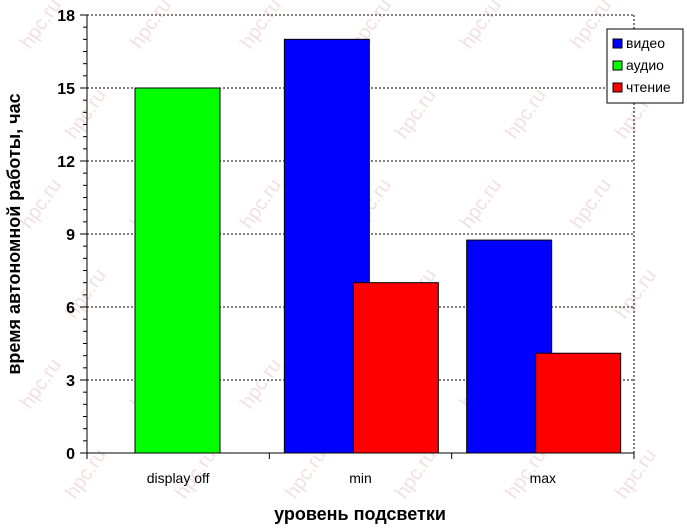  Describe the element at coordinates (645, 43) in the screenshot. I see `legend-entry: видео` at that location.